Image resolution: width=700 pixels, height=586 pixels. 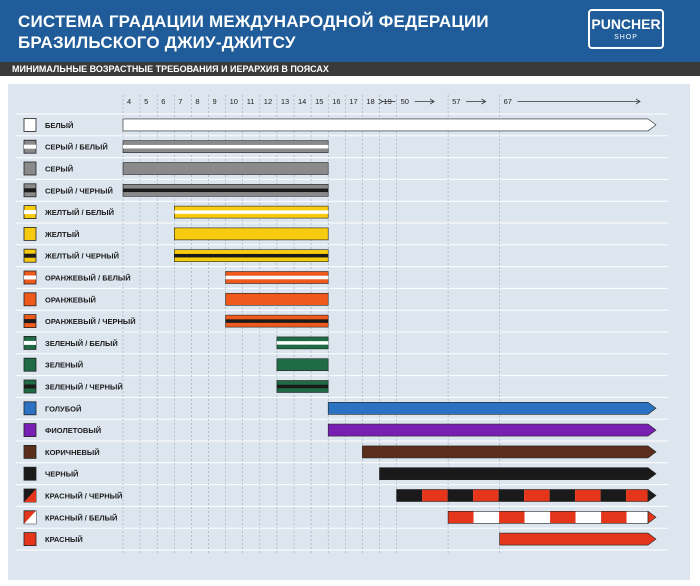 I want to click on belt-label-2: СЕРЫЙ, so click(x=59, y=169).